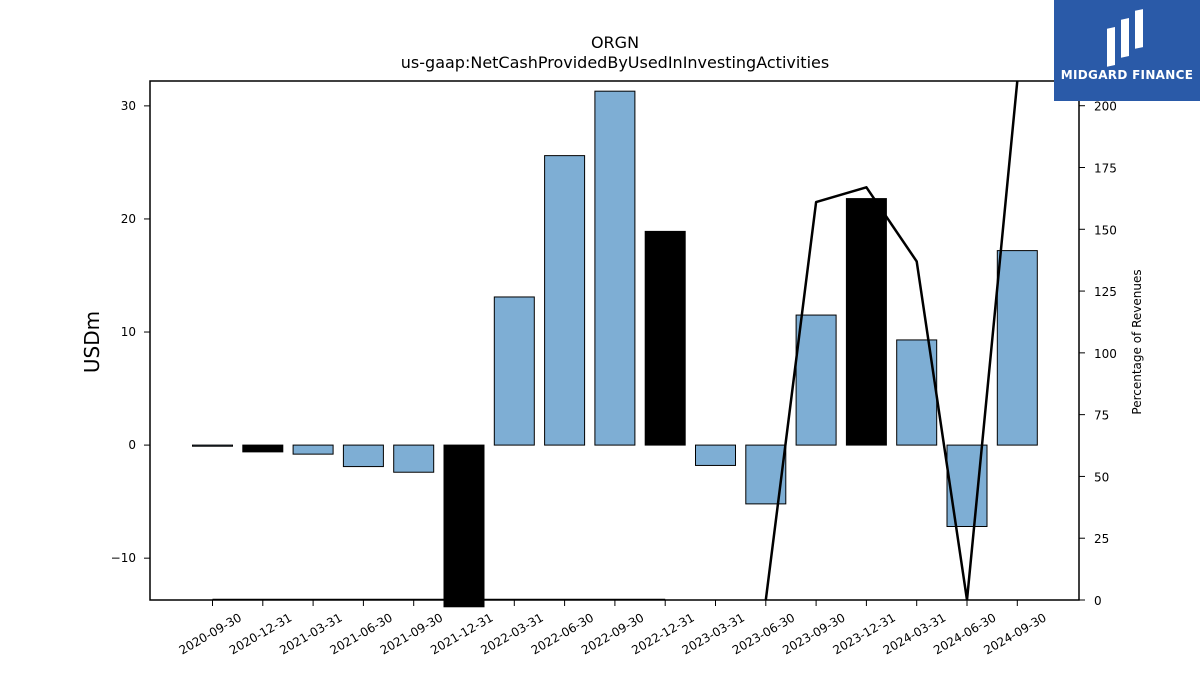 The width and height of the screenshot is (1200, 675). I want to click on y2-tick-label: 75, so click(1101, 416).